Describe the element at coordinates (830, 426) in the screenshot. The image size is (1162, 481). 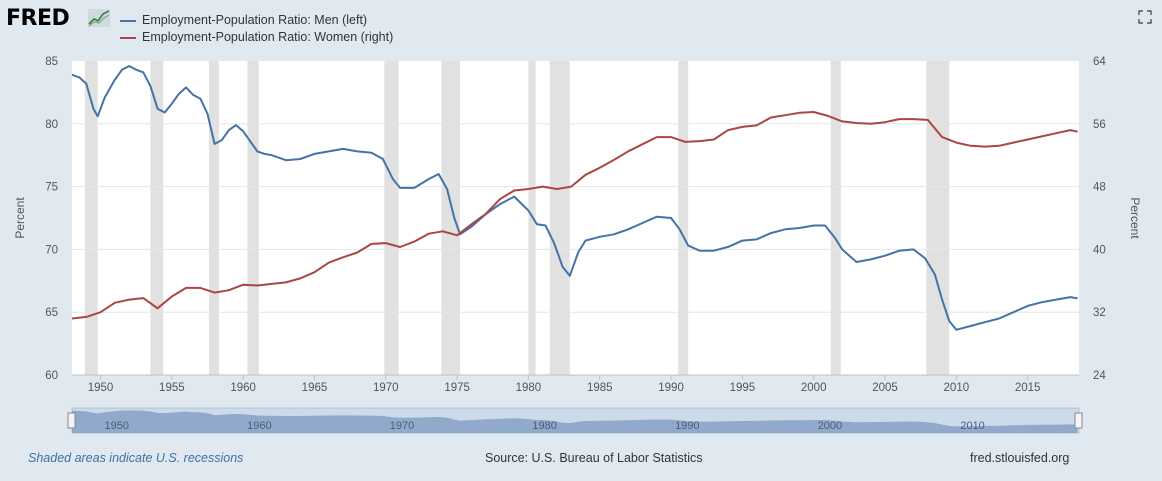
I see `navigator-label: 2000` at that location.